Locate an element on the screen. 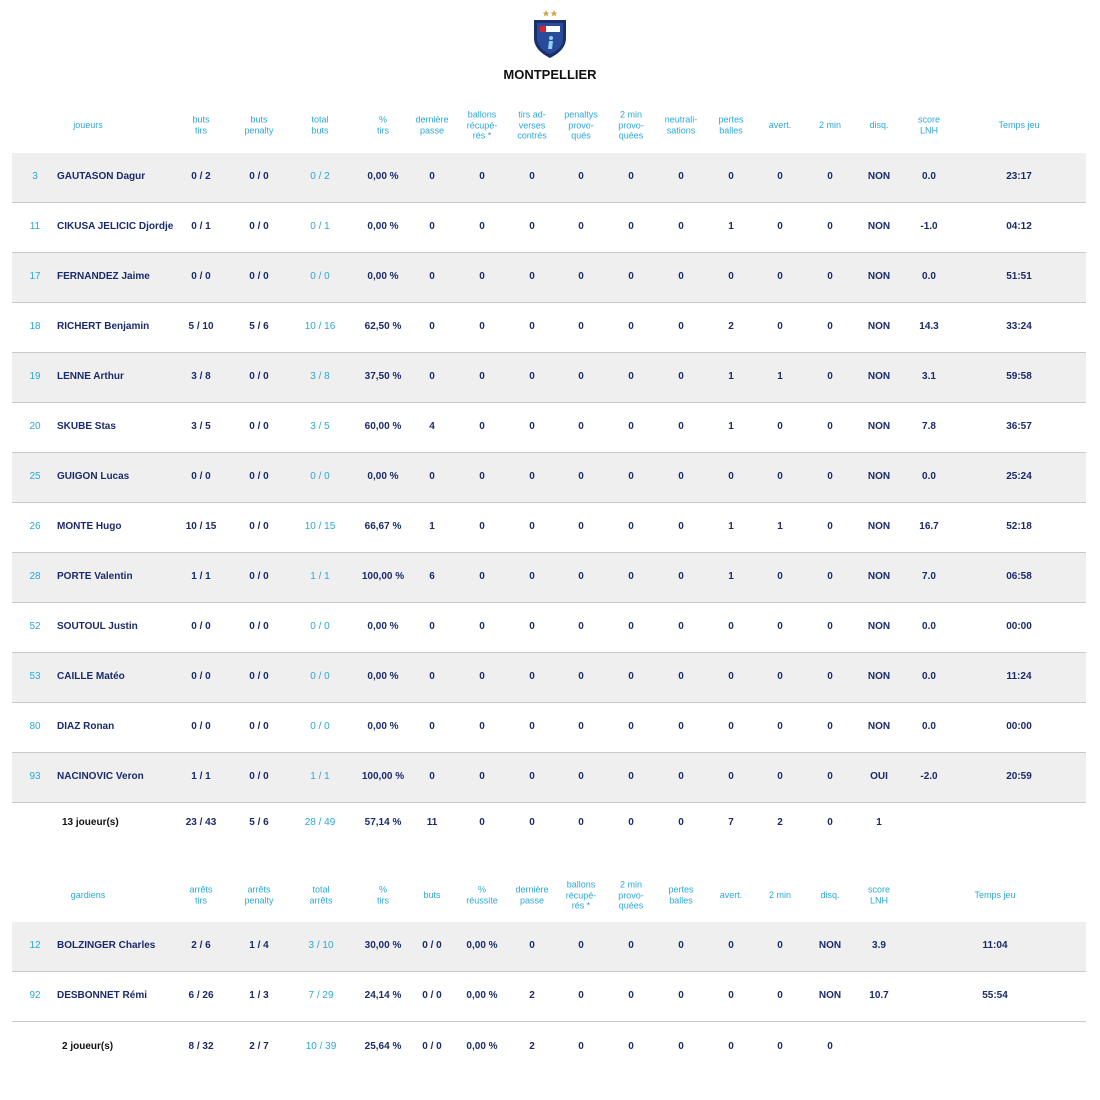  stat-cell: -1.0 is located at coordinates (929, 226).